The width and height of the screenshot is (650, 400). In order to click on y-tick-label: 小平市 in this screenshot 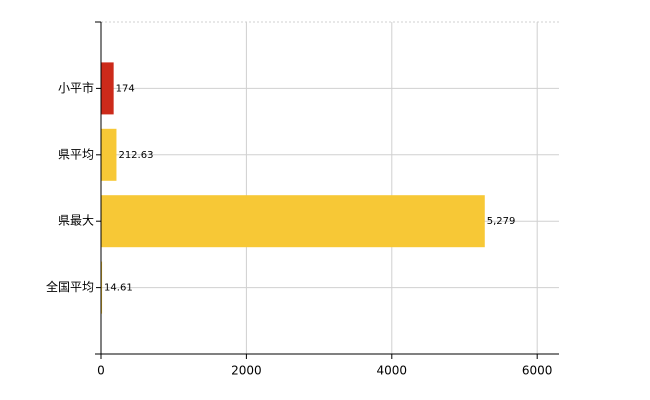, I will do `click(76, 87)`.